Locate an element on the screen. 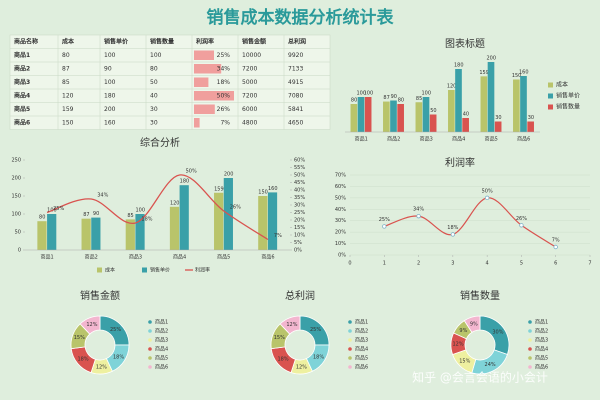  bar-label: 180 is located at coordinates (459, 66).